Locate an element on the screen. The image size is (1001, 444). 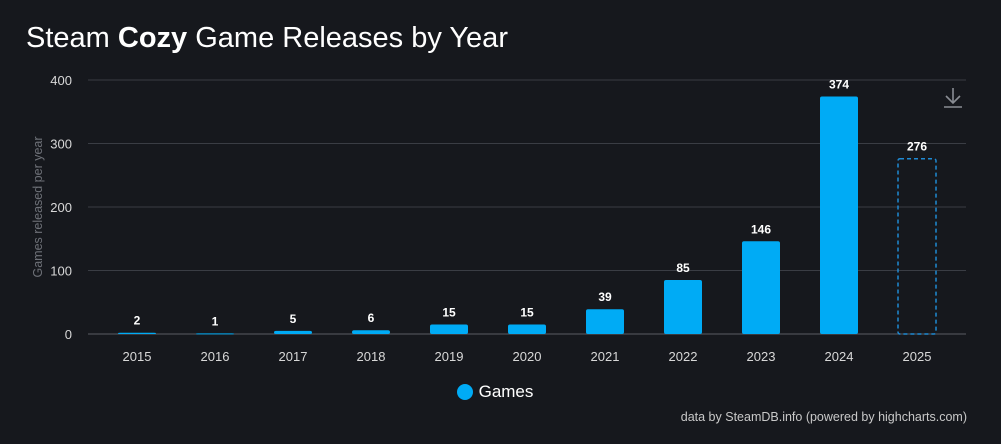
x-tick-label: 2022 is located at coordinates (683, 356).